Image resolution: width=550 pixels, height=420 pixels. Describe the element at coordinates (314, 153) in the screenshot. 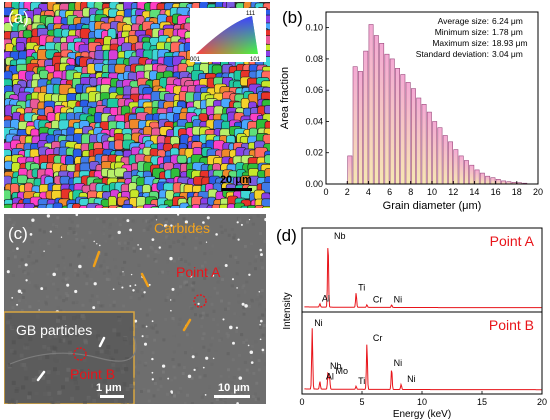

I see `y-tick-label: 0.02` at that location.